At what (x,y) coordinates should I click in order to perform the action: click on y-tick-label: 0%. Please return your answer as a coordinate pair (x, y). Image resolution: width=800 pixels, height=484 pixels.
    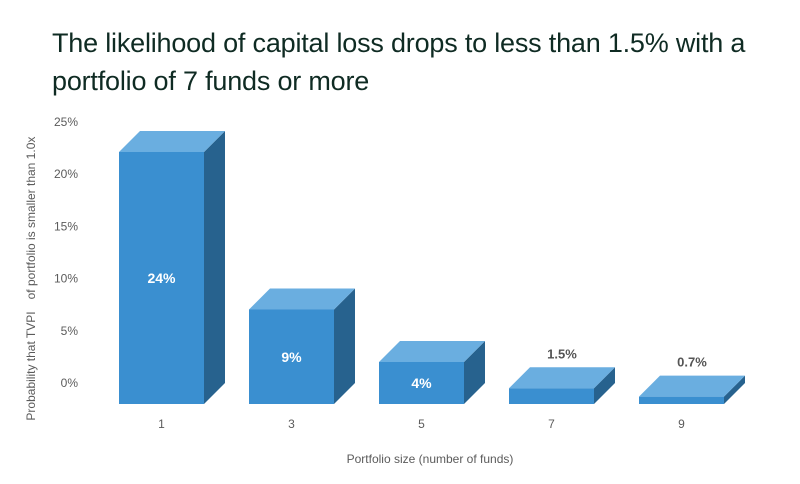
    Looking at the image, I should click on (70, 383).